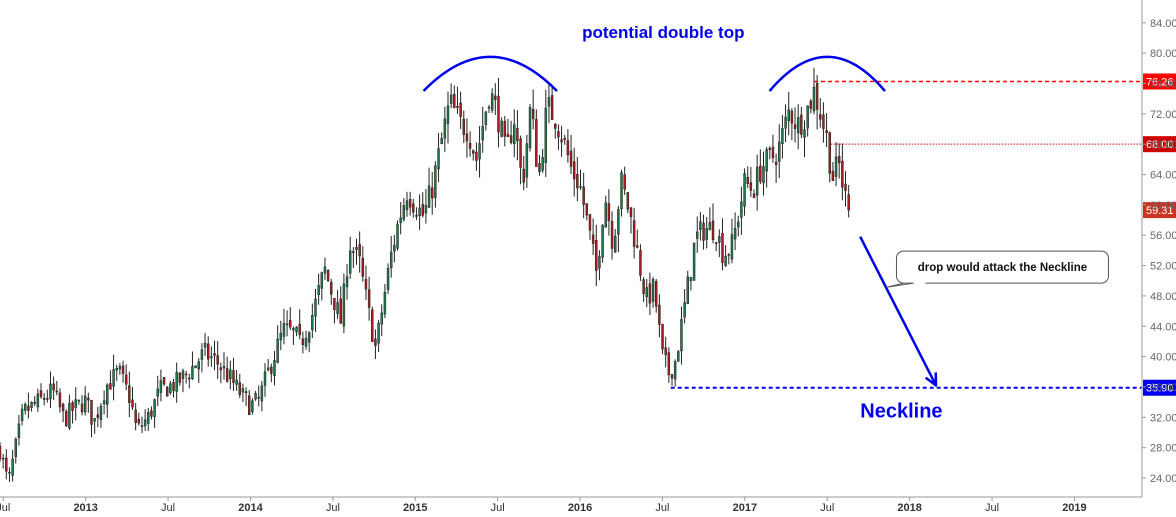 Image resolution: width=1176 pixels, height=517 pixels. I want to click on x-tick-label: 2017, so click(745, 507).